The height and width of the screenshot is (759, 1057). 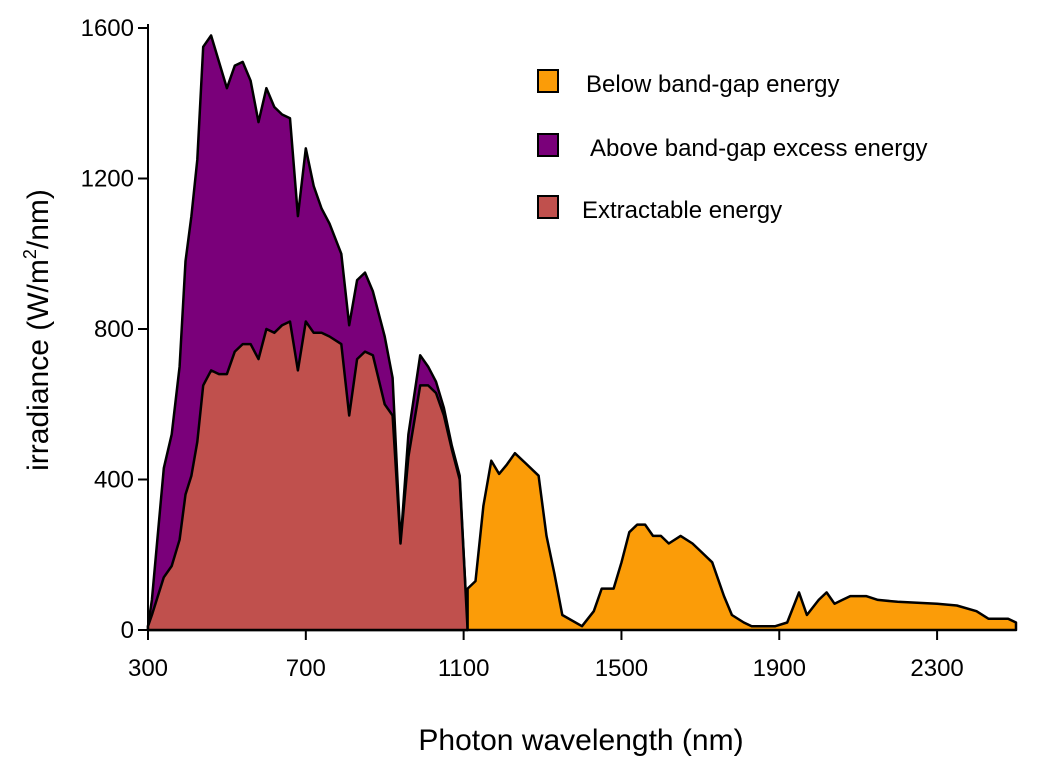 I want to click on x-tick-label-1100: 1100, so click(x=464, y=668).